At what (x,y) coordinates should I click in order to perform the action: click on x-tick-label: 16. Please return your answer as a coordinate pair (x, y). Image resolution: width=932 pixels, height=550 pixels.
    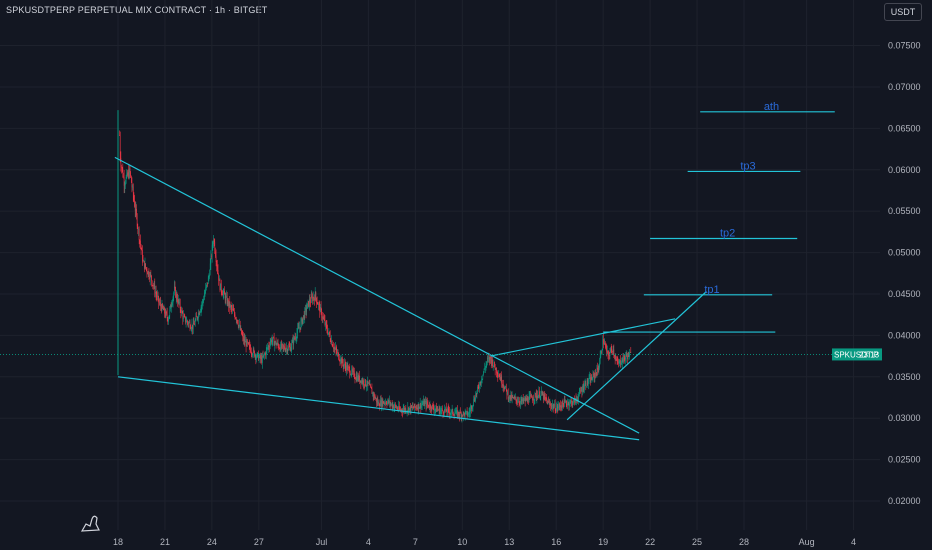
    Looking at the image, I should click on (556, 542).